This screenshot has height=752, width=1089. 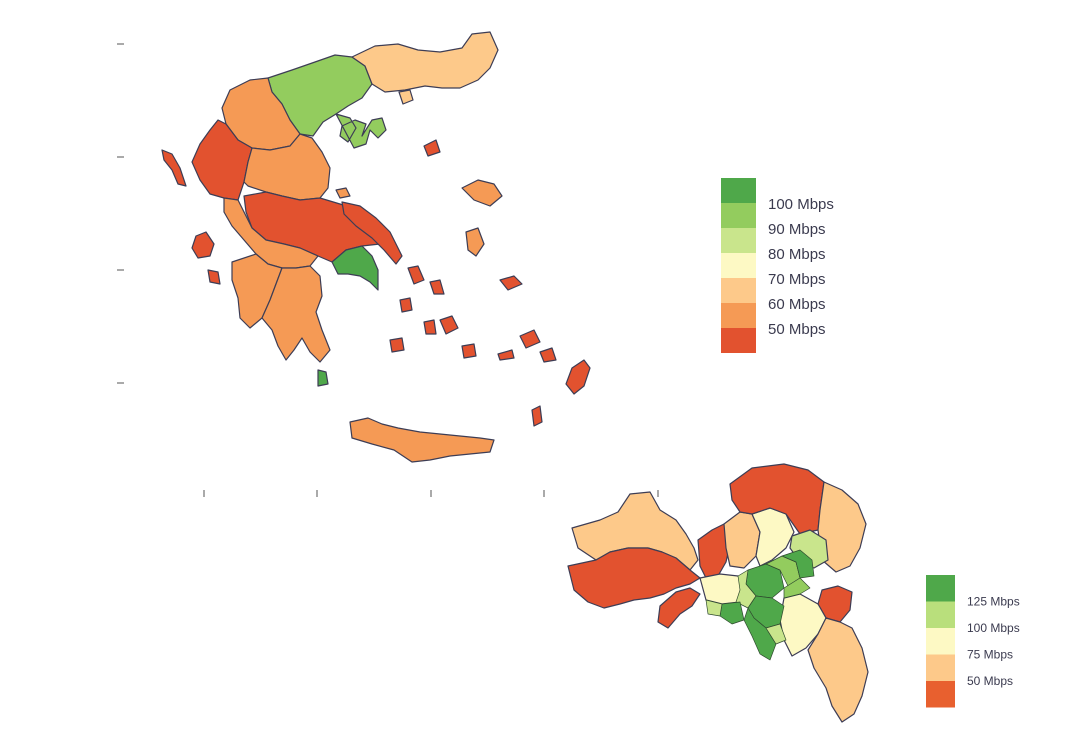 What do you see at coordinates (511, 283) in the screenshot?
I see `region-samos` at bounding box center [511, 283].